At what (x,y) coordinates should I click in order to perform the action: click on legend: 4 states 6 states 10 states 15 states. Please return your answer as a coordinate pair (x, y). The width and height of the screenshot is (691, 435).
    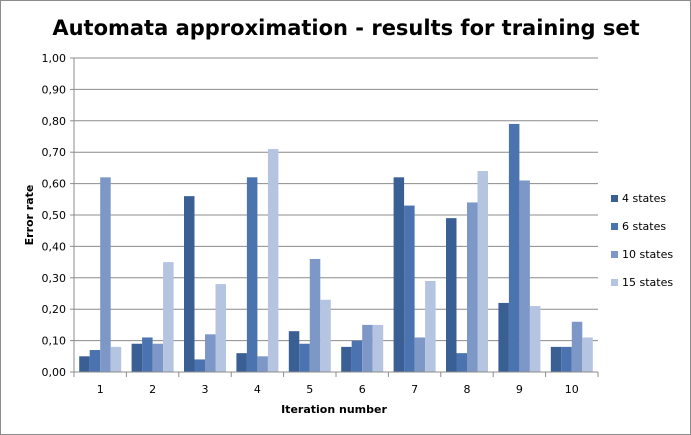
    Looking at the image, I should click on (642, 240).